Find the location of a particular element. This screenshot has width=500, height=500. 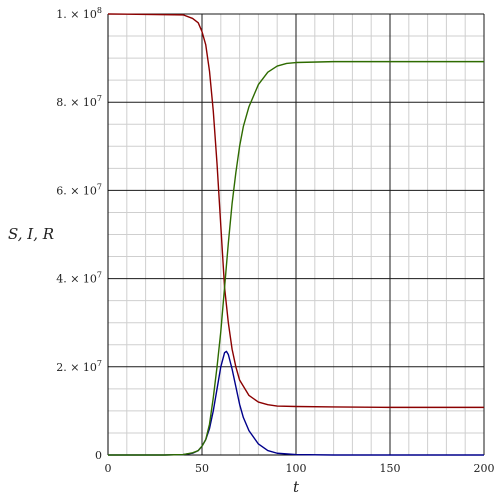

y-tick-label: 4. × 107 is located at coordinates (79, 278).